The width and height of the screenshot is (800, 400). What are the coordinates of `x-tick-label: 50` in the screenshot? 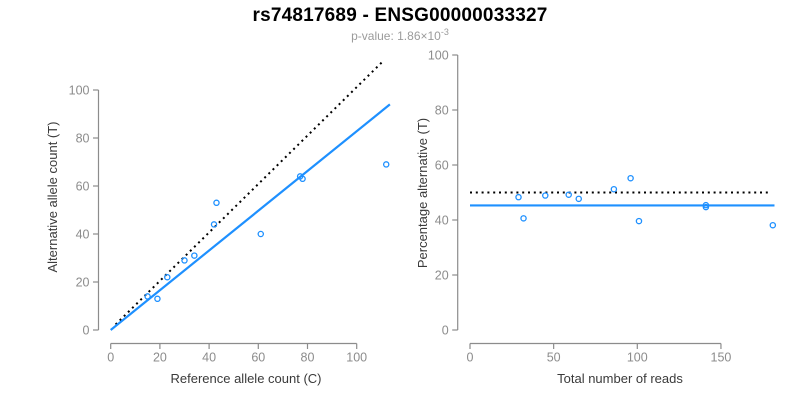 It's located at (554, 358).